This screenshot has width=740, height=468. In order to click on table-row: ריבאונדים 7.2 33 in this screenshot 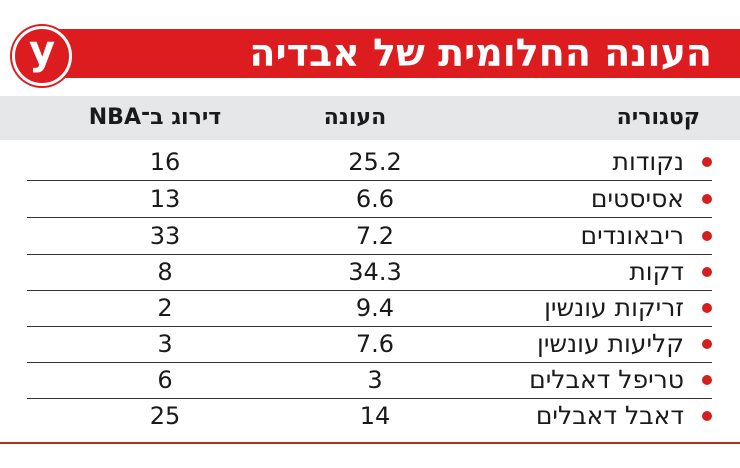, I will do `click(369, 236)`.